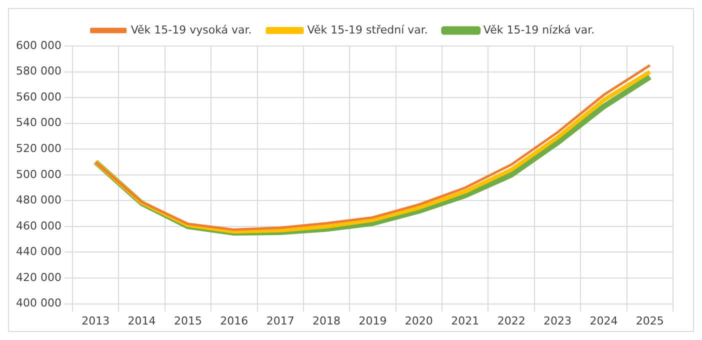 The height and width of the screenshot is (340, 702). Describe the element at coordinates (558, 321) in the screenshot. I see `x-tick-label: 2023` at that location.